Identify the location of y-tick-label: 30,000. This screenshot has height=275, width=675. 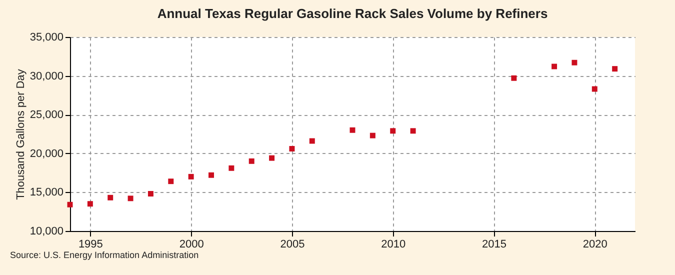
(47, 76).